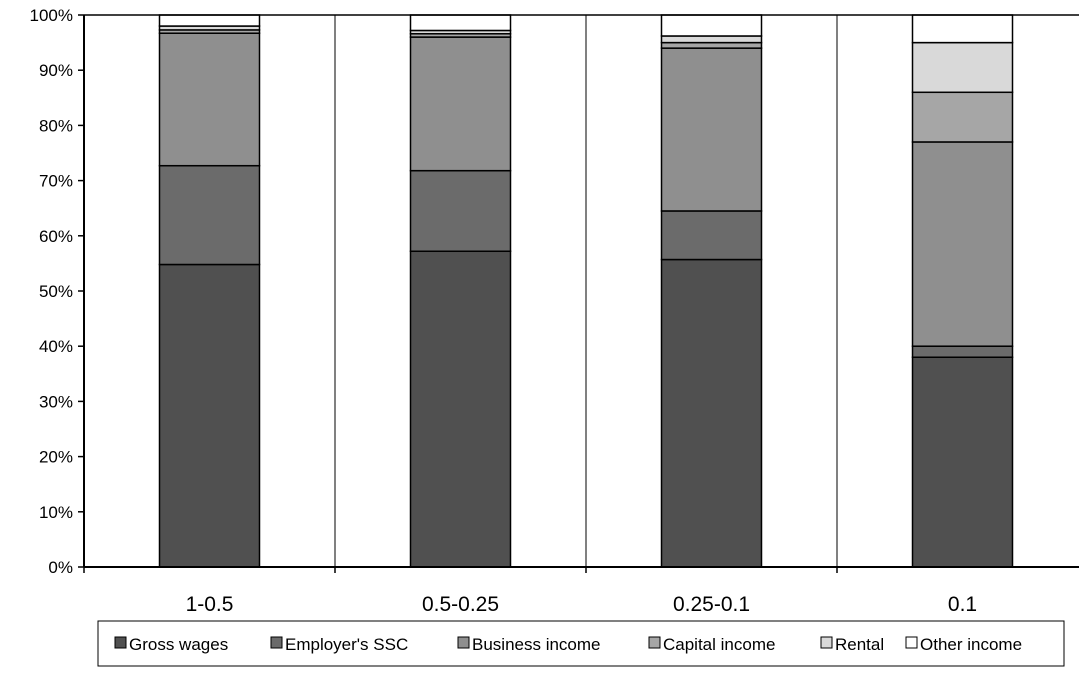  Describe the element at coordinates (51, 15) in the screenshot. I see `y-tick-label: 100%` at that location.